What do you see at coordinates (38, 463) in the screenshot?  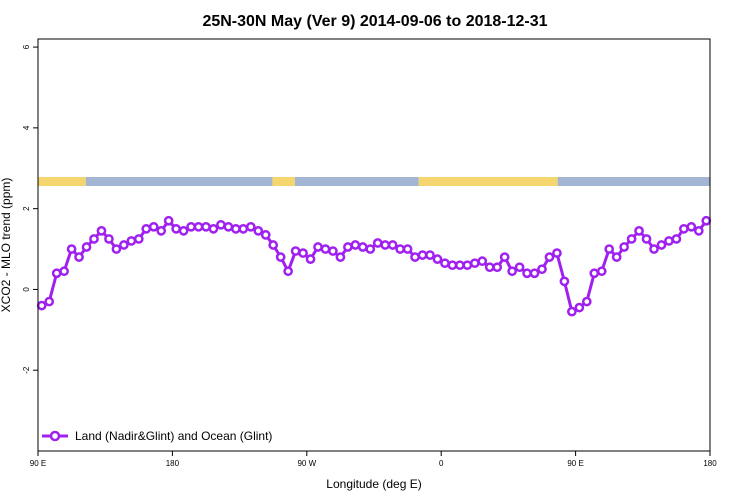 I see `x-tick-label-0: 90 E` at bounding box center [38, 463].